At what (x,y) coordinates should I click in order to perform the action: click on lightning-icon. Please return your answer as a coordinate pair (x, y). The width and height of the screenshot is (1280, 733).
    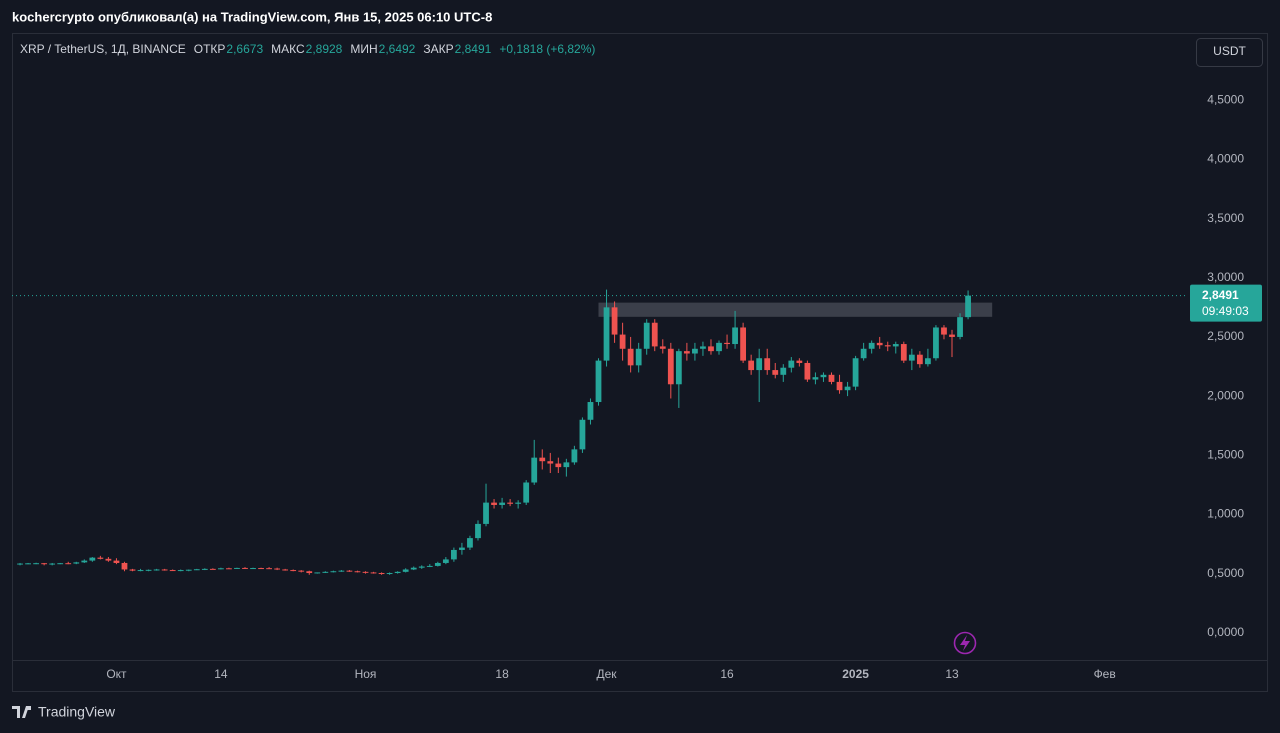
    Looking at the image, I should click on (965, 643).